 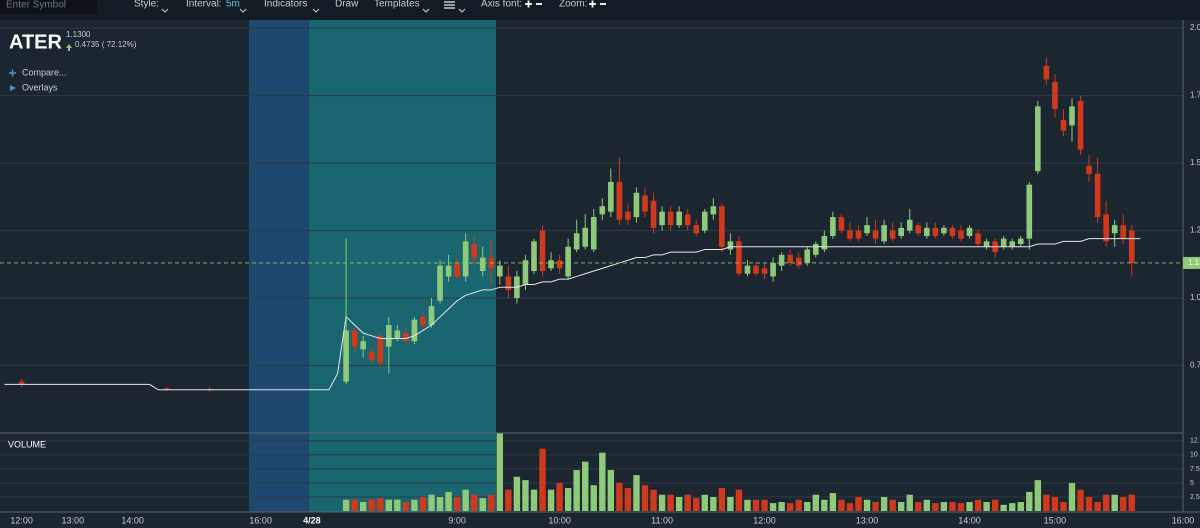 What do you see at coordinates (457, 520) in the screenshot?
I see `x-tick-label: 9:00` at bounding box center [457, 520].